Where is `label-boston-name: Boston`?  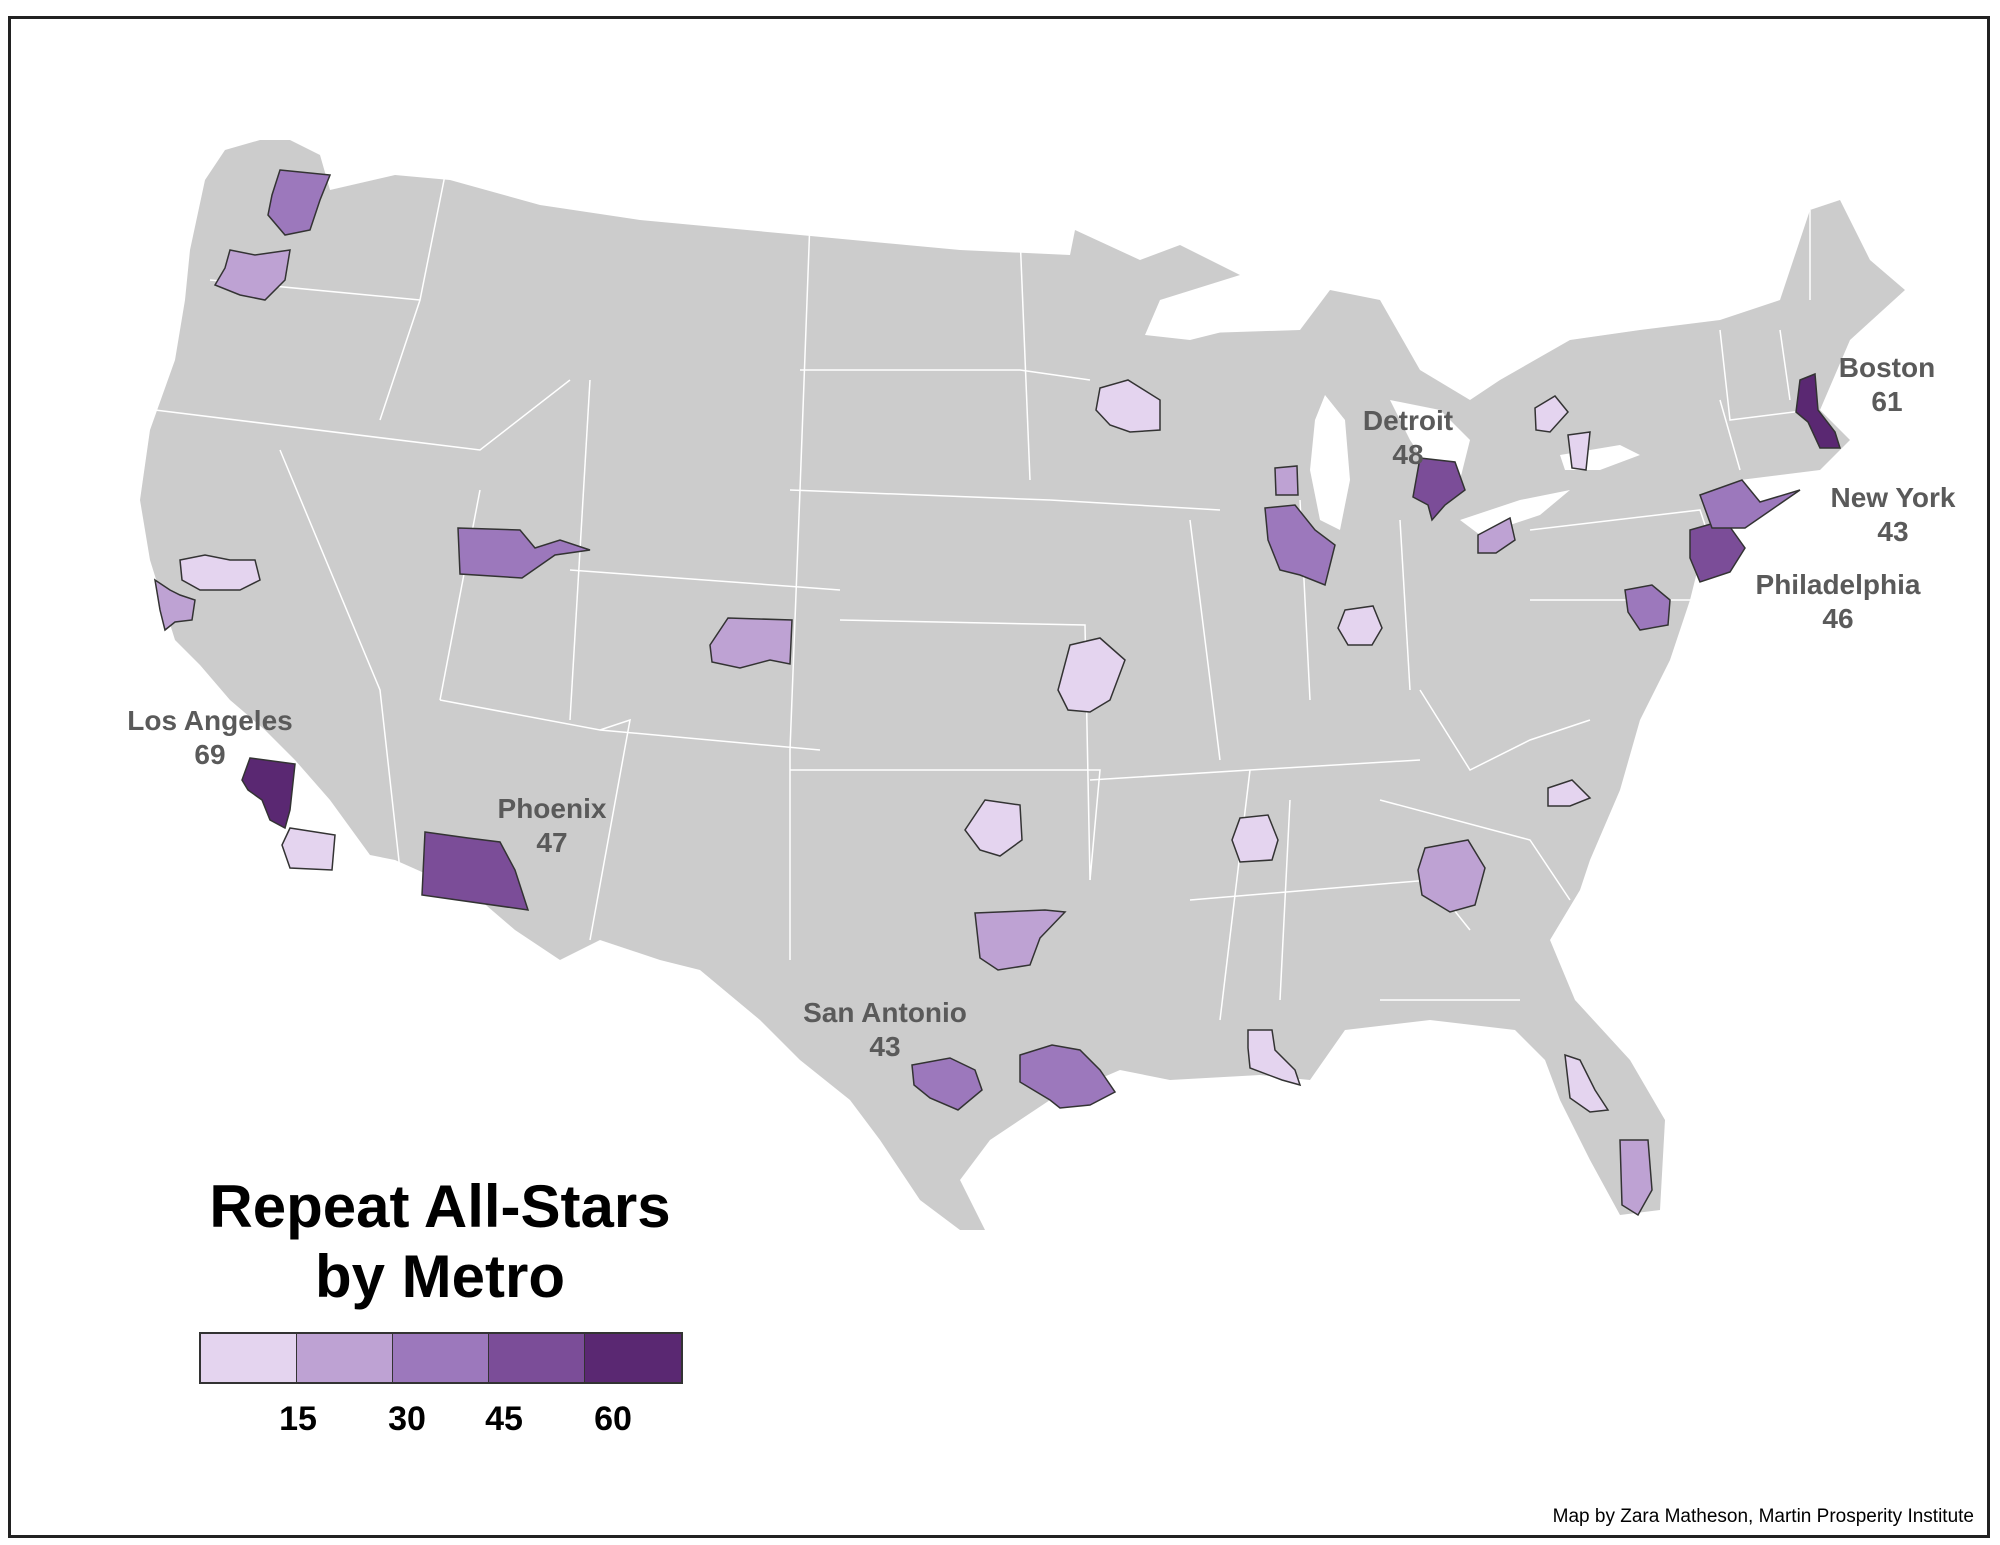
label-boston-name: Boston is located at coordinates (1887, 367).